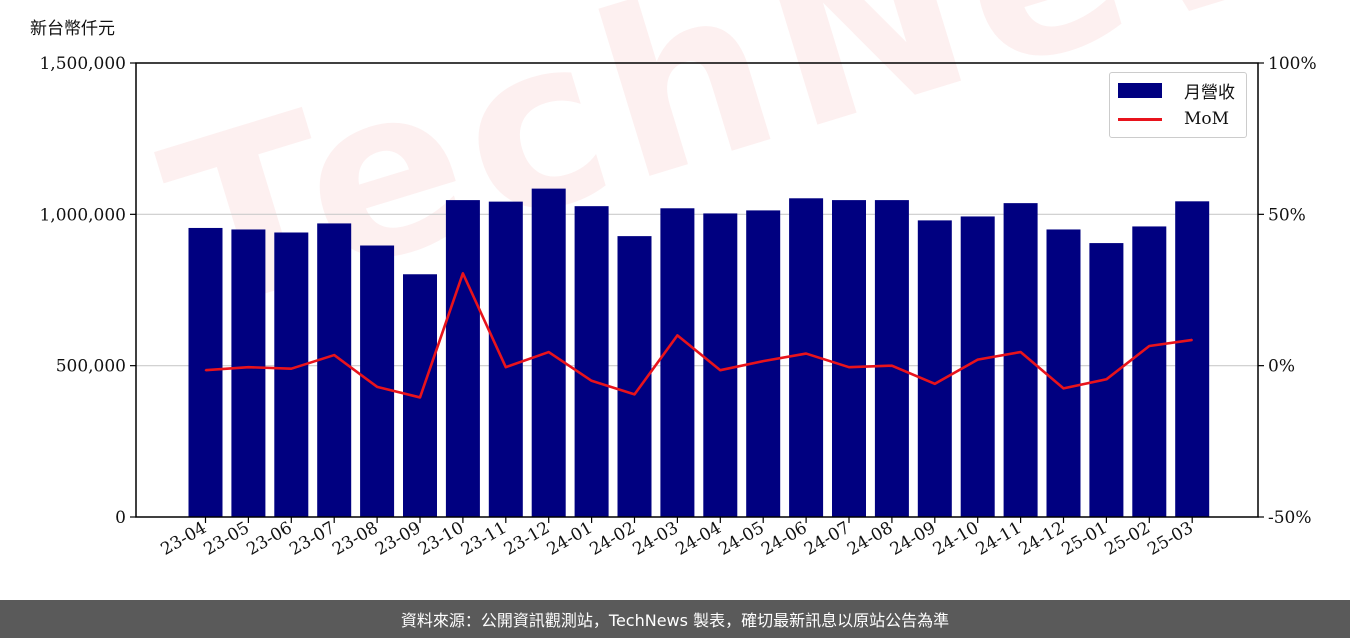  What do you see at coordinates (613, 539) in the screenshot?
I see `x-tick-label: 24-02` at bounding box center [613, 539].